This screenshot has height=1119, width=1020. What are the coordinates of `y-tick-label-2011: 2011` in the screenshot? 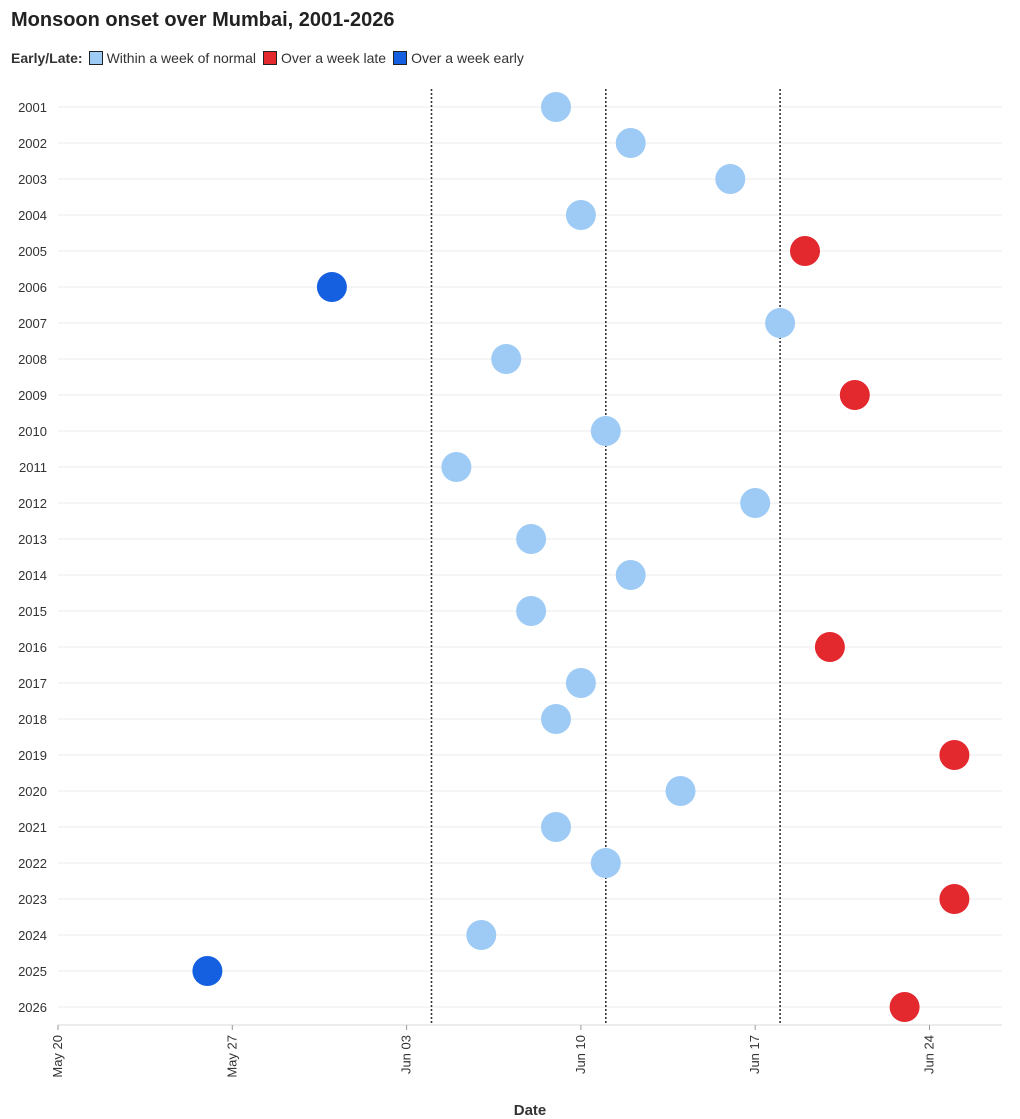 It's located at (33, 467).